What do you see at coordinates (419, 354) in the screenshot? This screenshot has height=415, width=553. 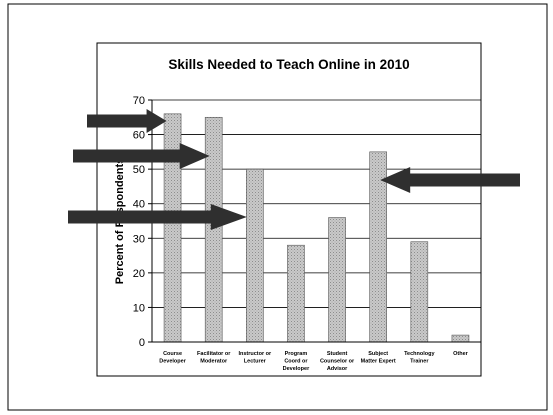 I see `x-tick-label-line: Technology` at bounding box center [419, 354].